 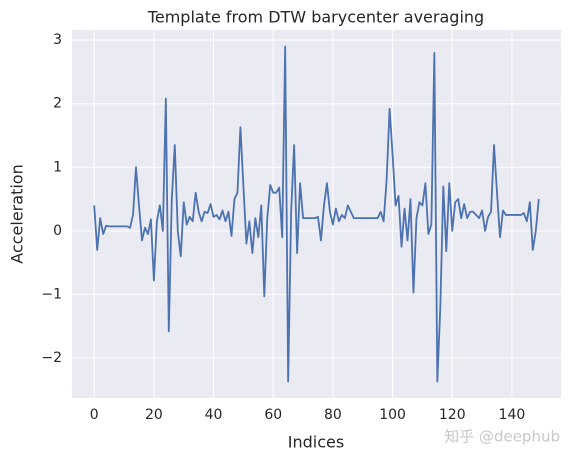 What do you see at coordinates (315, 17) in the screenshot?
I see `chart-title: Template from DTW barycenter averaging` at bounding box center [315, 17].